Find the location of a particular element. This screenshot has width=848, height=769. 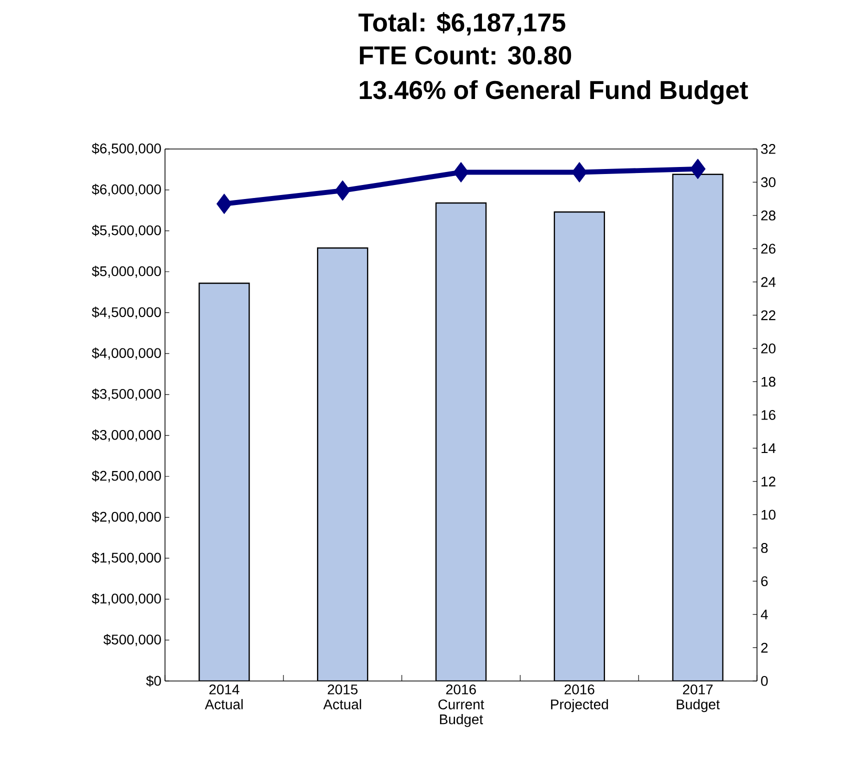

y2-tick-label: 28 is located at coordinates (768, 215).